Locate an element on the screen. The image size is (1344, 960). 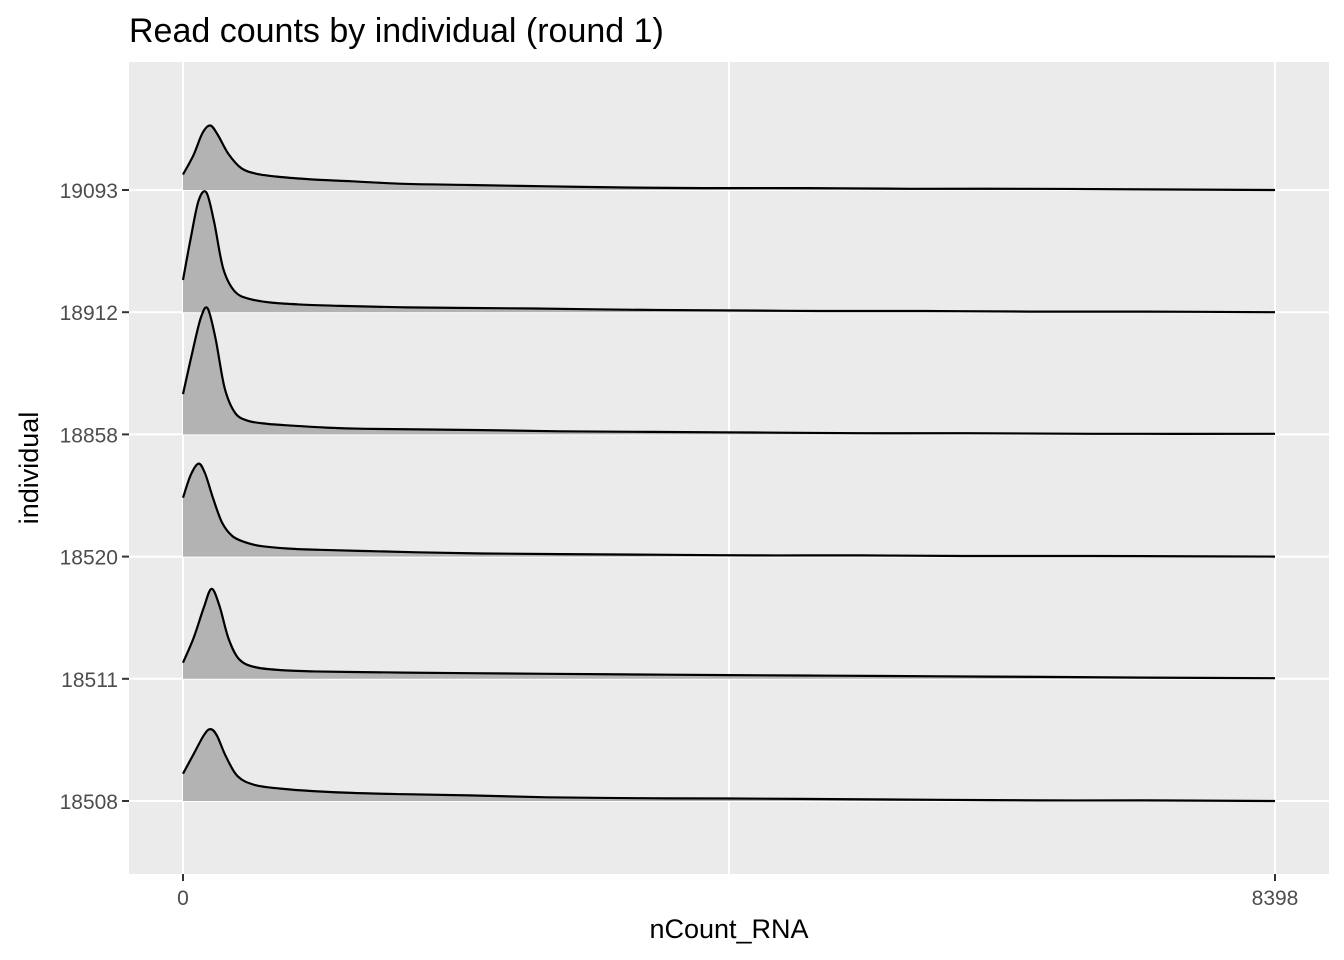
chart-title: Read counts by individual (round 1) is located at coordinates (396, 31).